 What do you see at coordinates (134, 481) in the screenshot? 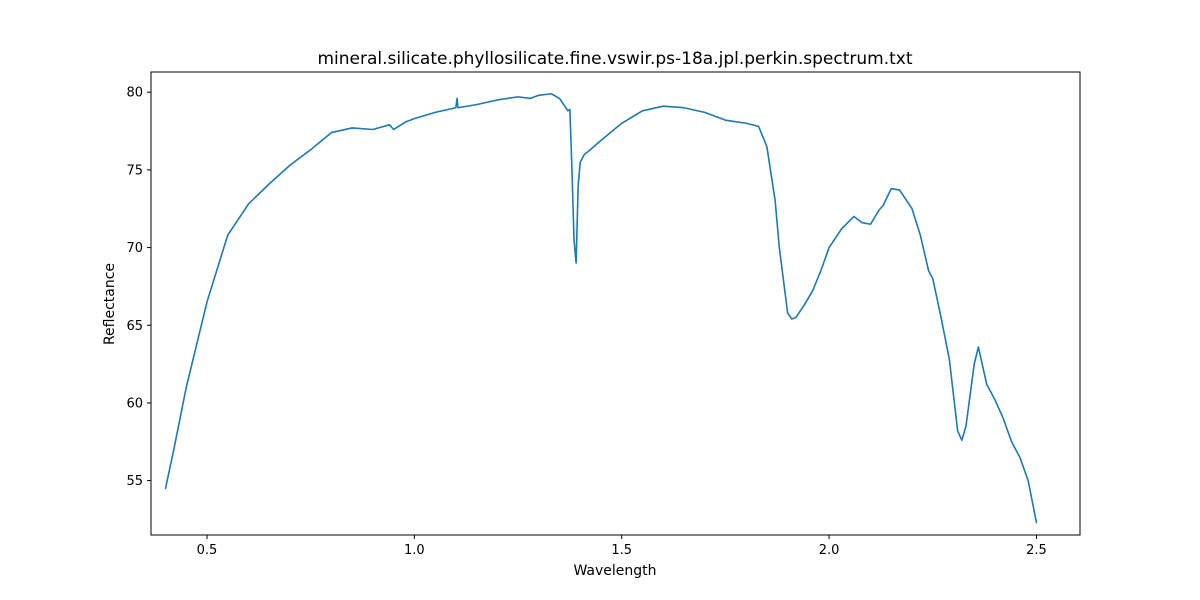
I see `y-tick-label: 55` at bounding box center [134, 481].